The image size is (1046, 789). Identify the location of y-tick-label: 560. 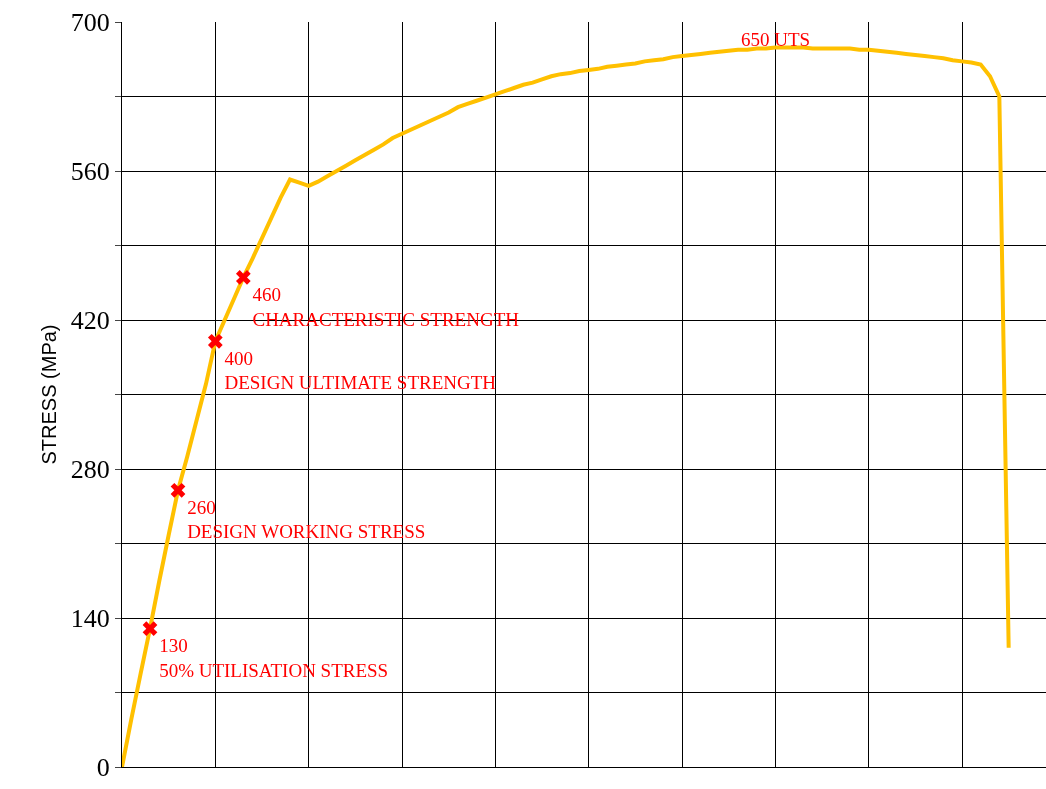
(90, 172).